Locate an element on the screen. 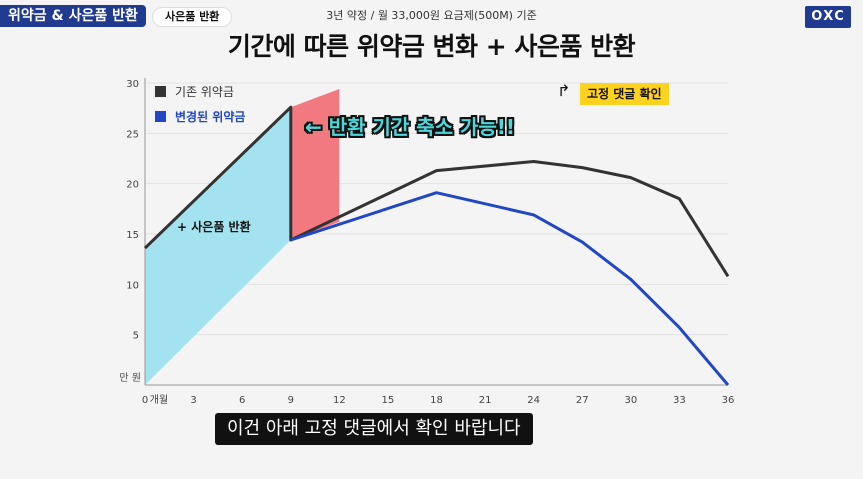  x-tick-label-30: 30 is located at coordinates (630, 400).